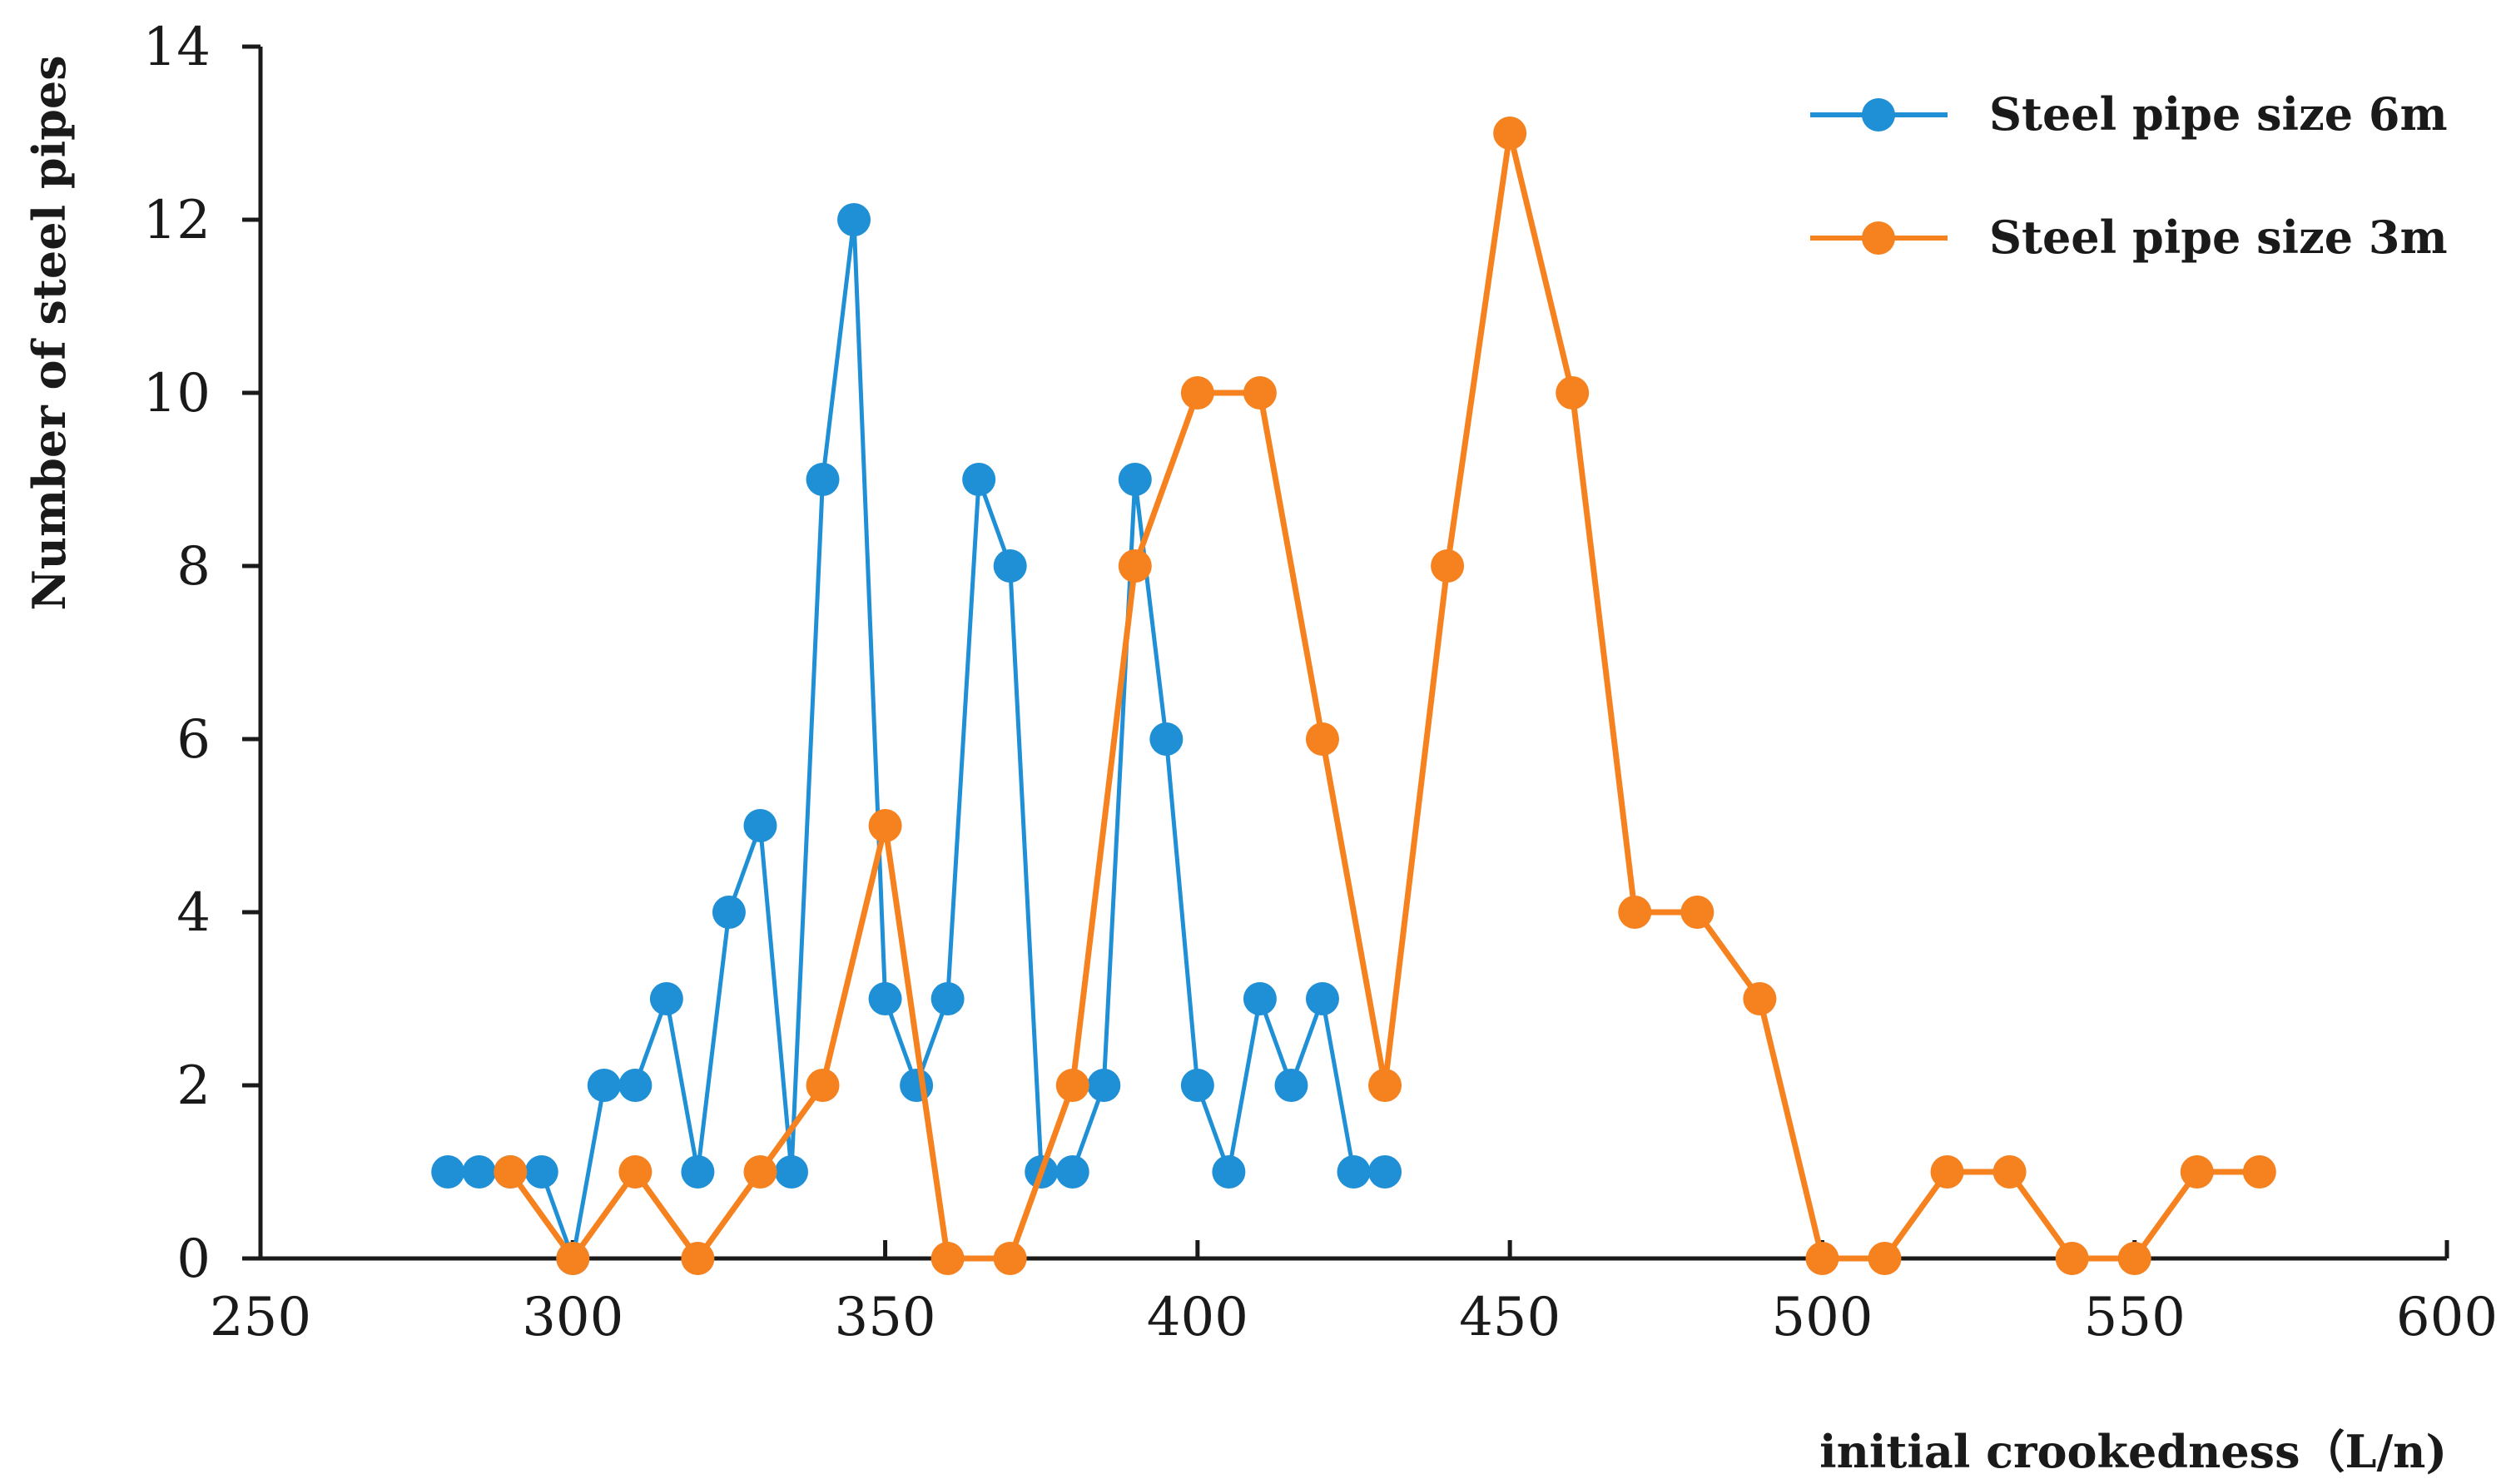 Image resolution: width=2511 pixels, height=1484 pixels. What do you see at coordinates (193, 1086) in the screenshot?
I see `y-tick-label: 2` at bounding box center [193, 1086].